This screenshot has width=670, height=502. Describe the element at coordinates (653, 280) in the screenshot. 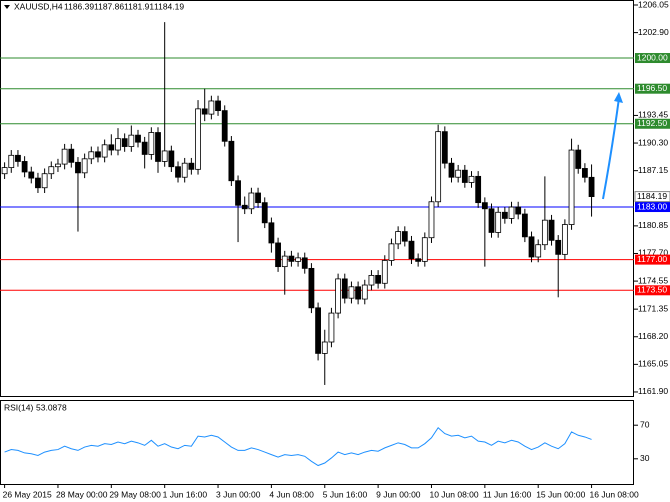

I see `y-tick-label: 1174.55` at that location.